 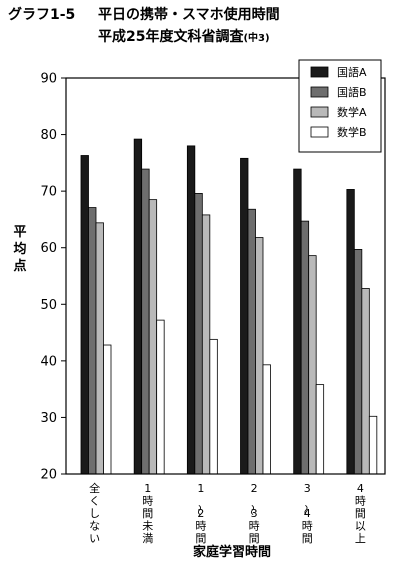 I want to click on figure-number: グラフ1-5, so click(x=42, y=15).